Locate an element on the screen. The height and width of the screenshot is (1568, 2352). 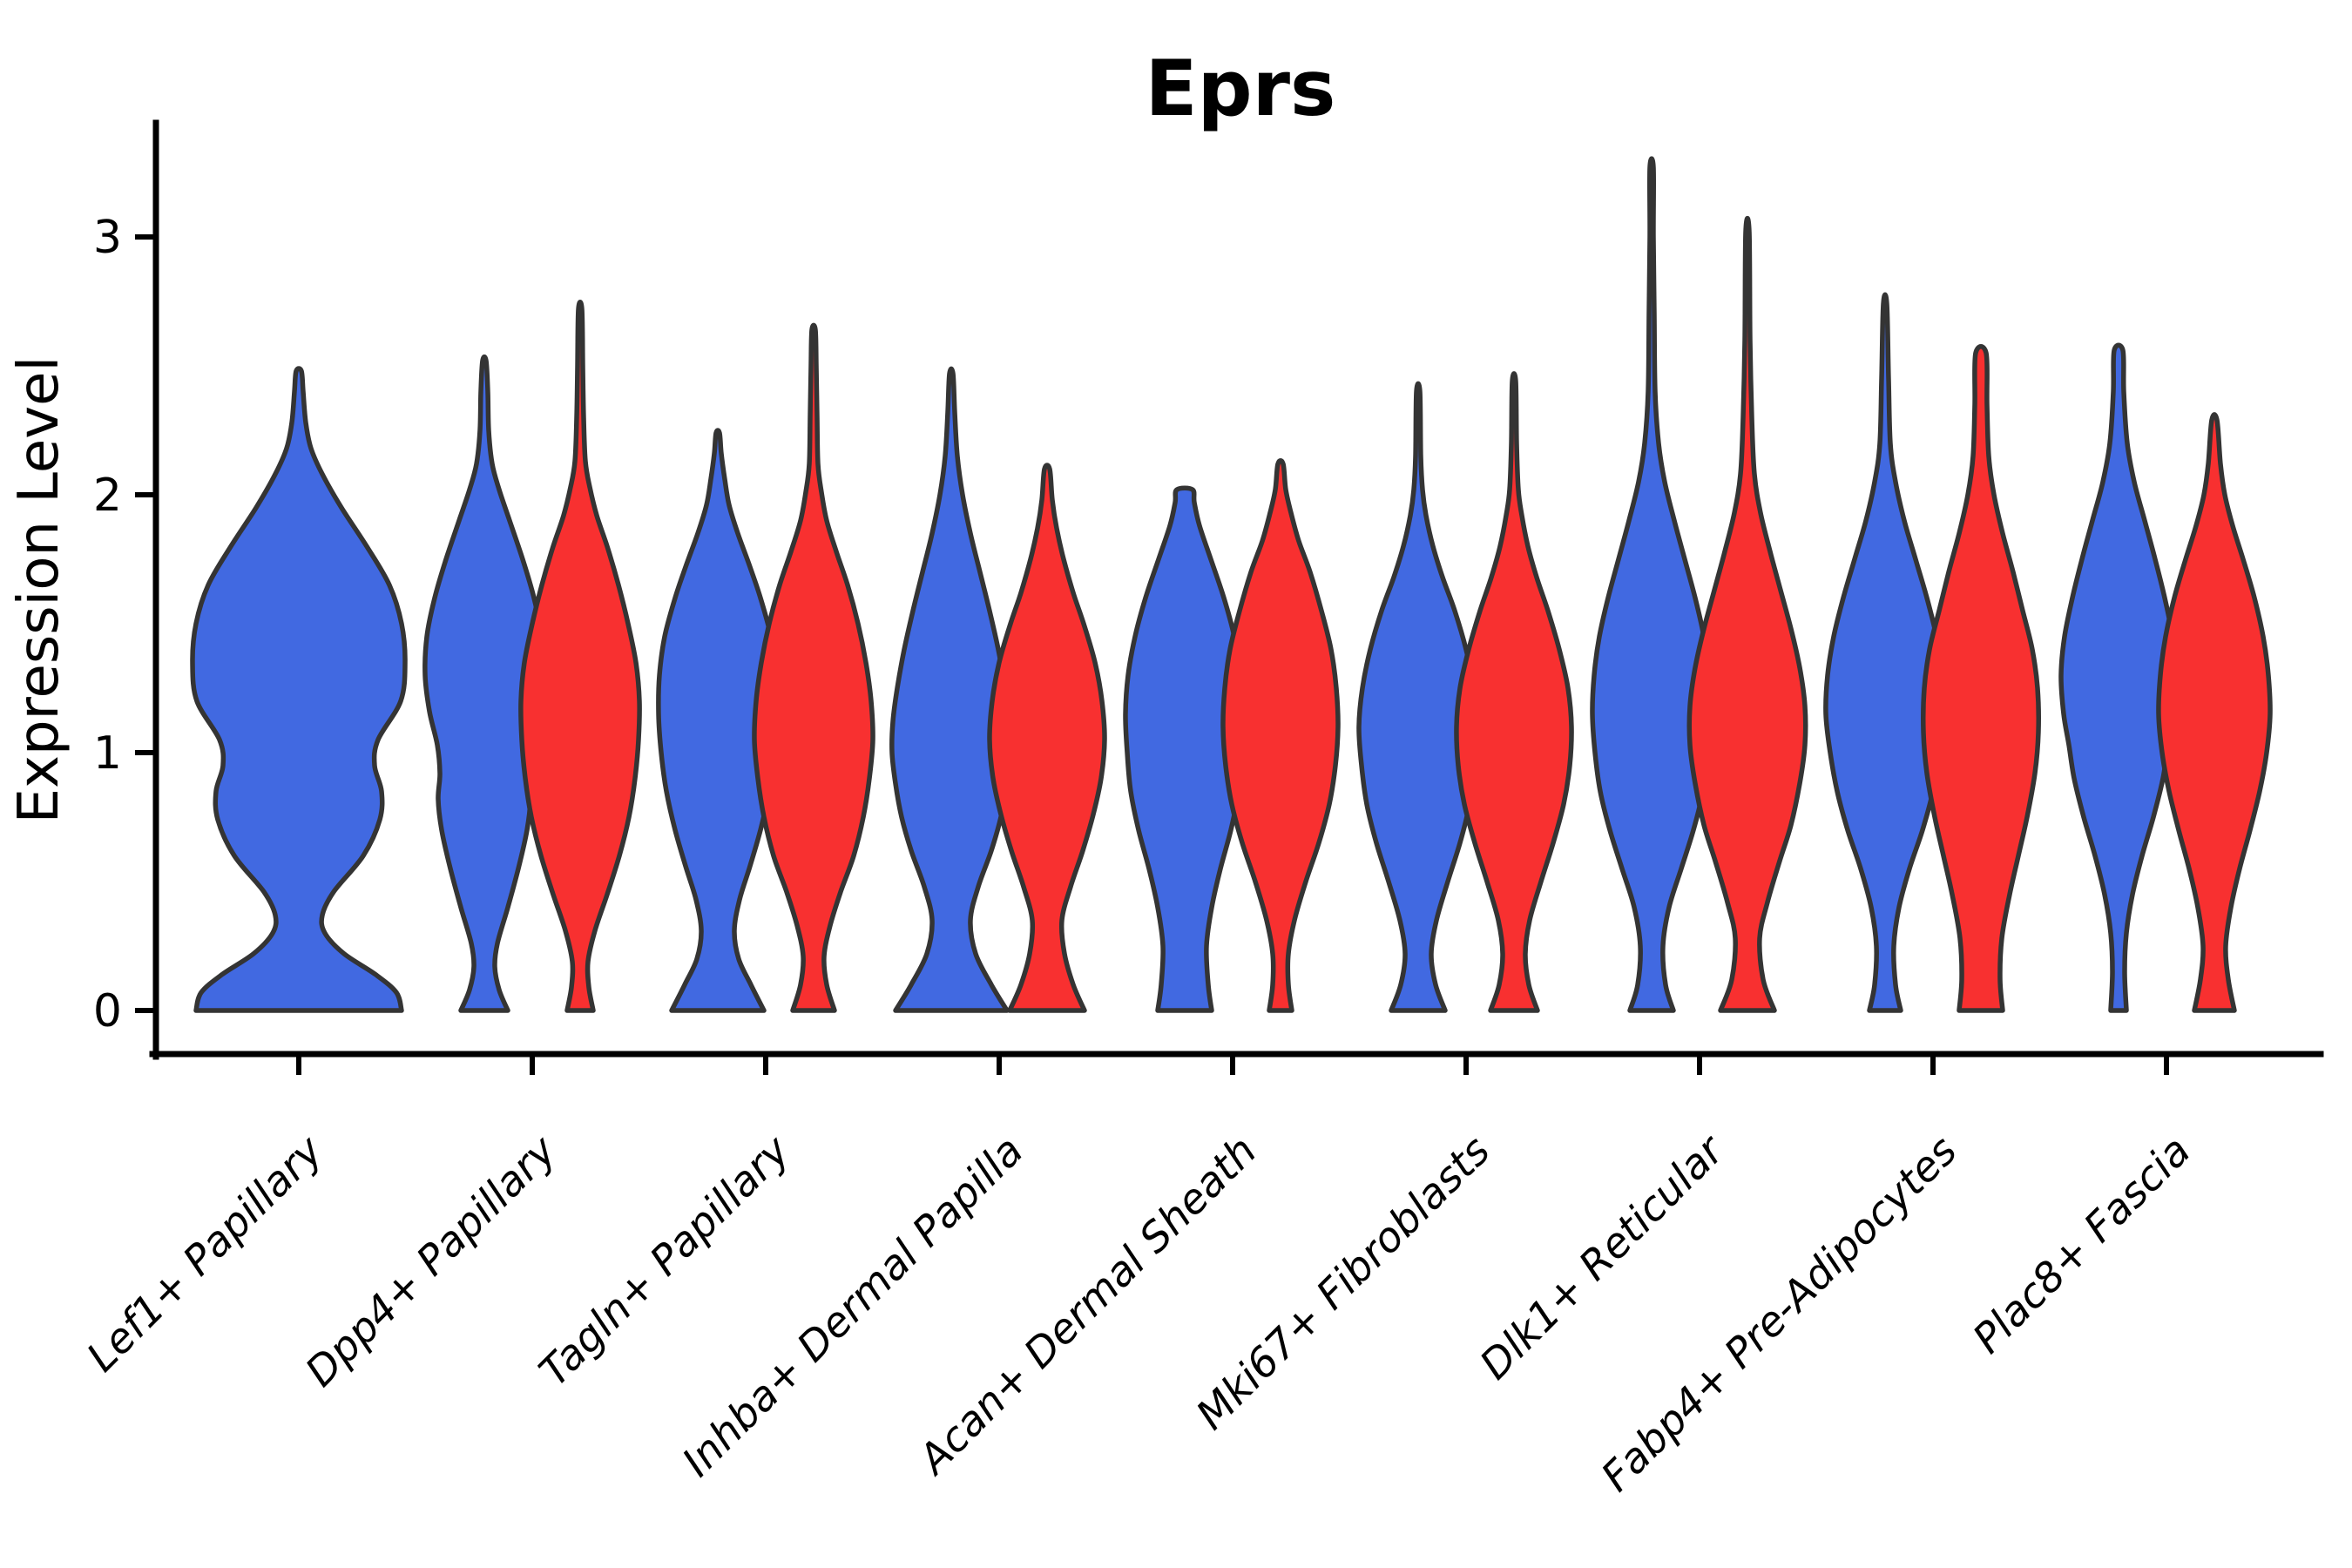
violin-dlk1-reticular-blue is located at coordinates (1651, 584).